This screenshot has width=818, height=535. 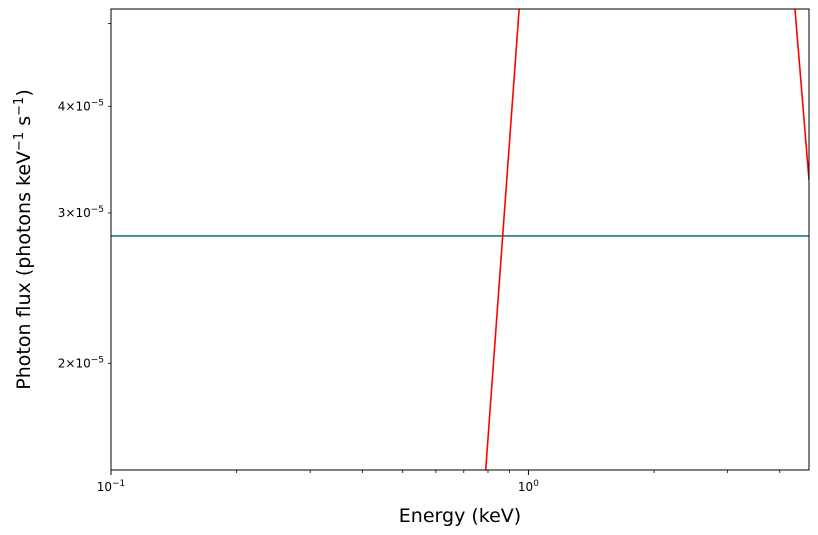 I want to click on y-tick-label-exp-2: −5, so click(x=97, y=210).